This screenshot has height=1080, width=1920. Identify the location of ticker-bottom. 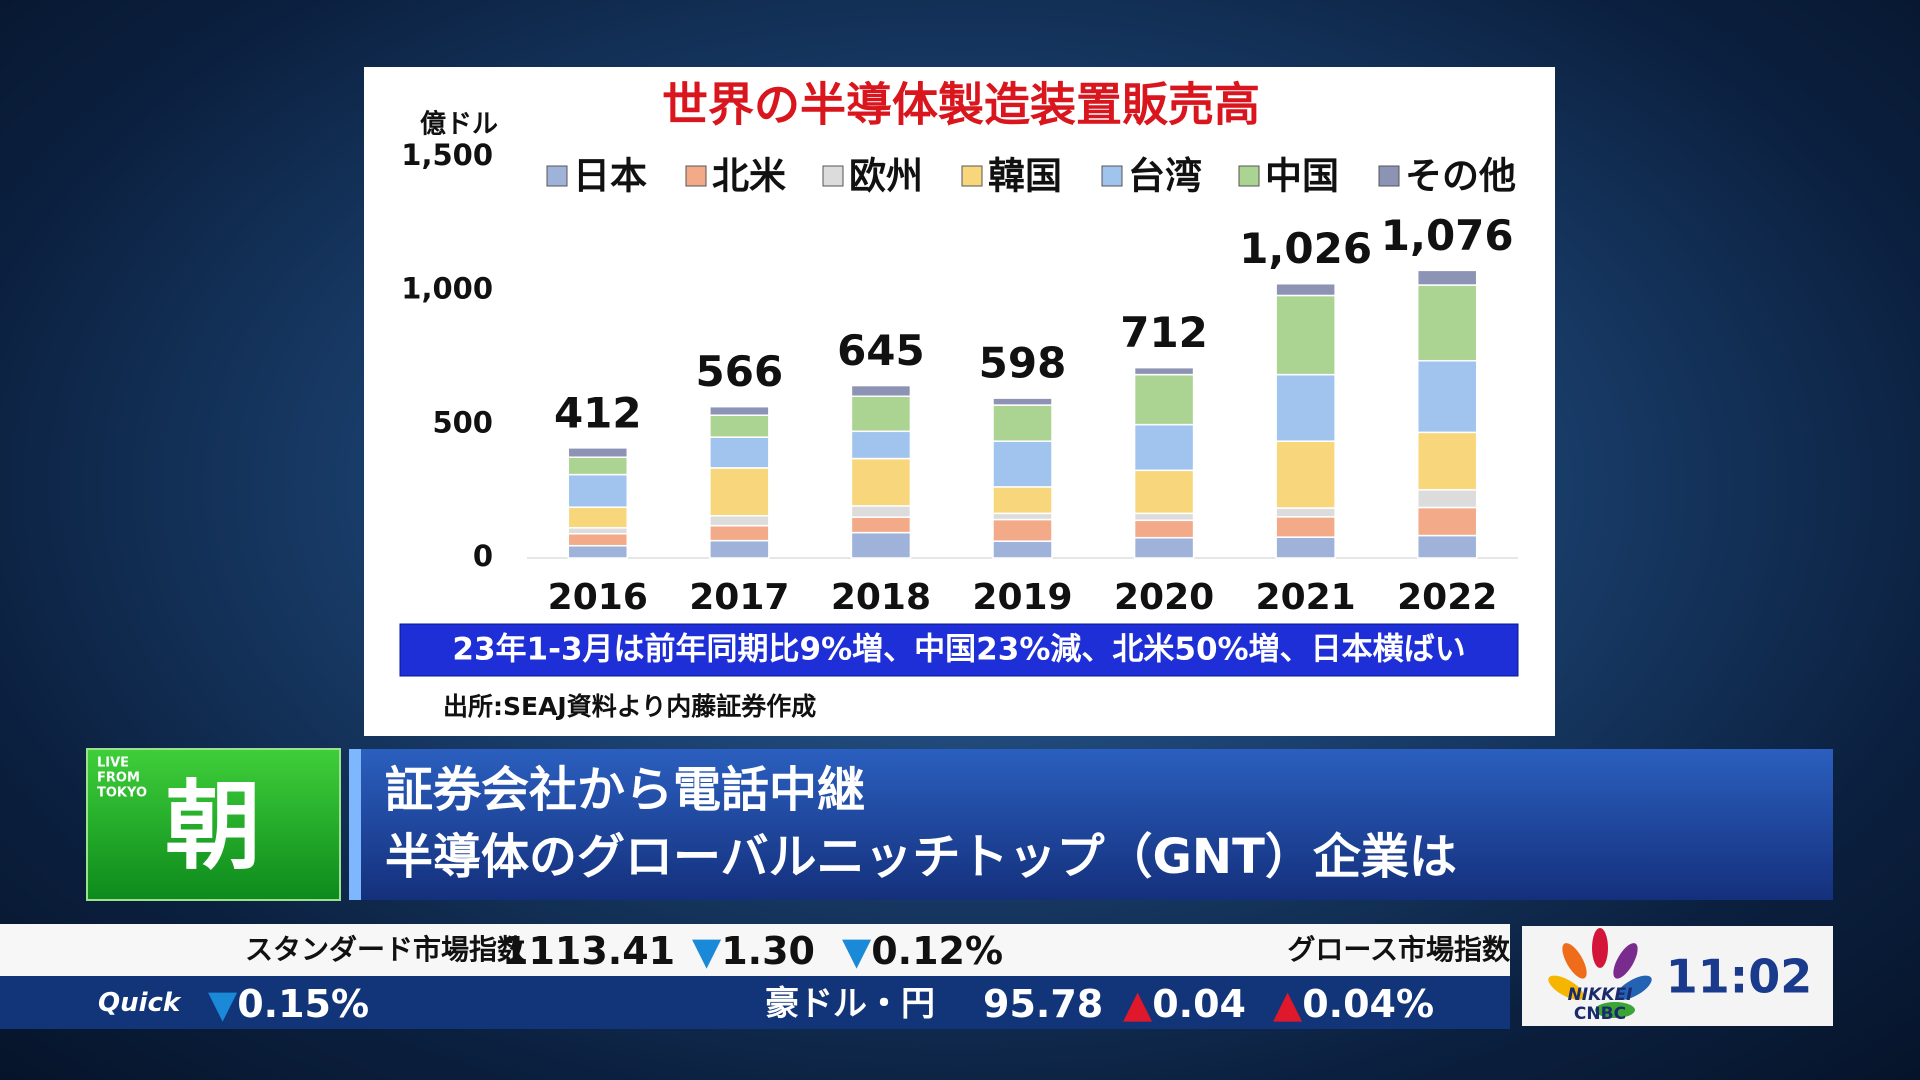
(755, 1002).